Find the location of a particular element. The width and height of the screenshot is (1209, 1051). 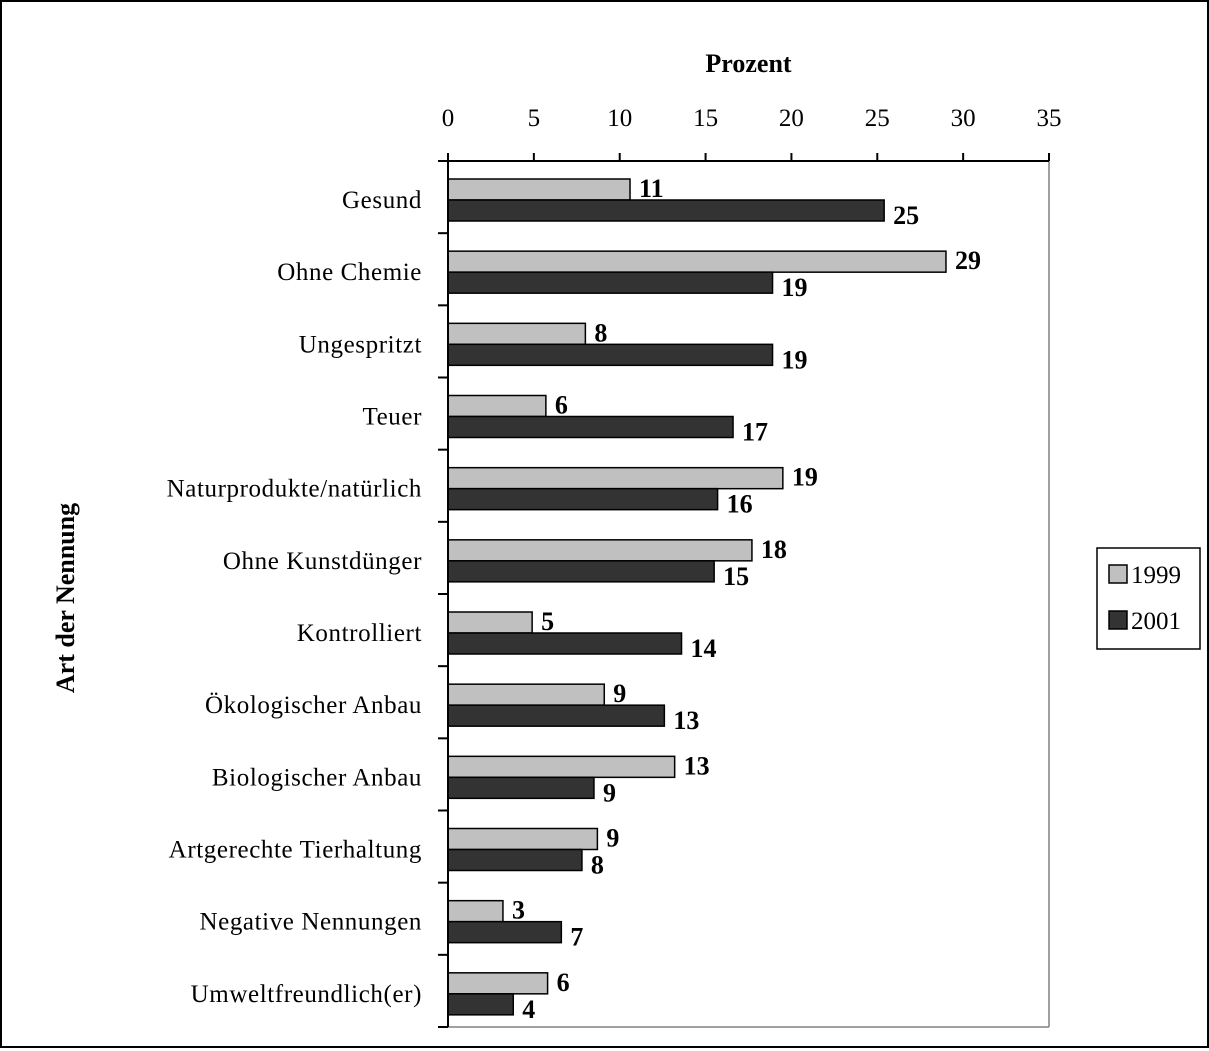

category-label-7: Ökologischer Anbau is located at coordinates (313, 705).